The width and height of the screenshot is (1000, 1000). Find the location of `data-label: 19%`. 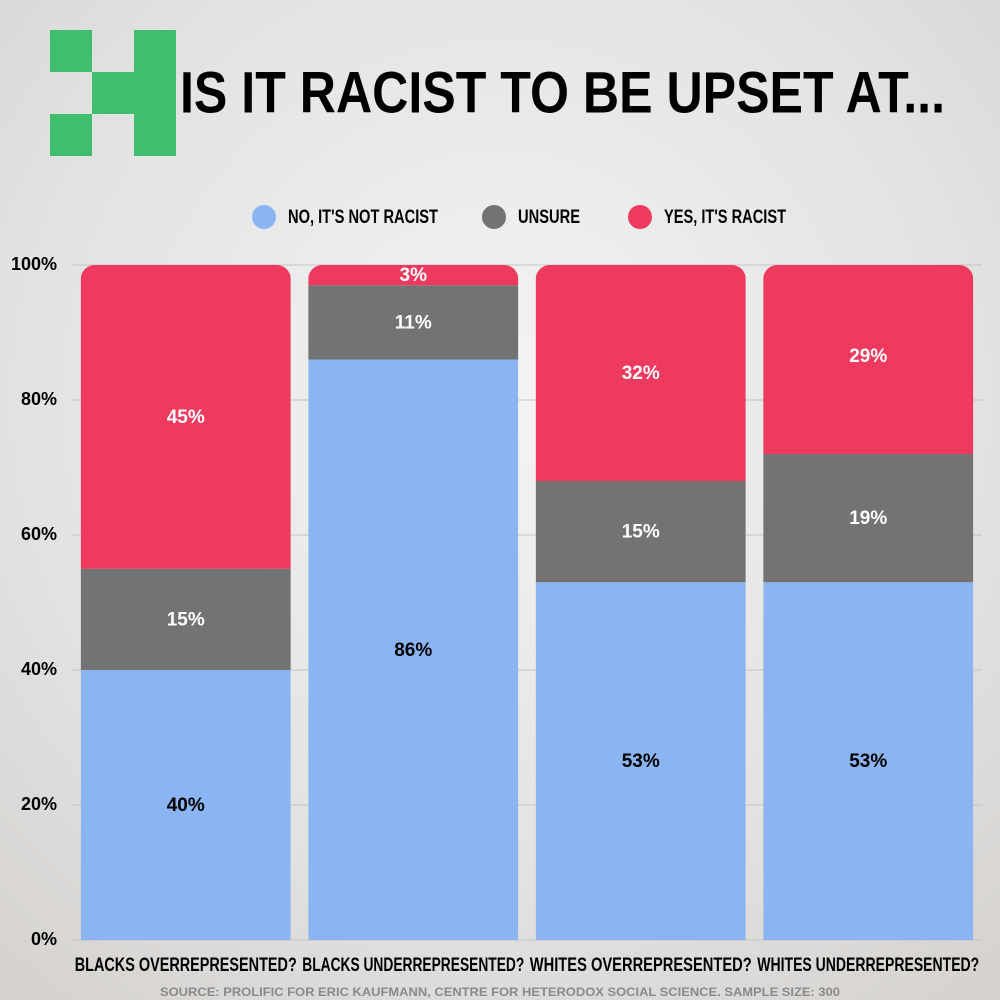

data-label: 19% is located at coordinates (868, 518).